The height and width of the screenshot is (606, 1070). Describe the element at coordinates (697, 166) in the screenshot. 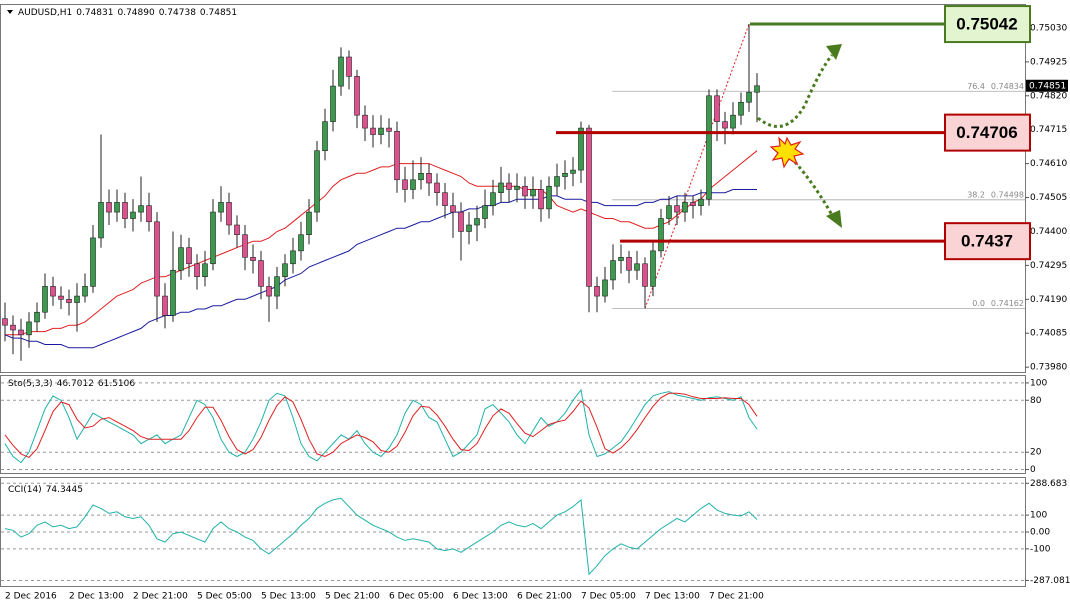

I see `fib-trendline` at that location.